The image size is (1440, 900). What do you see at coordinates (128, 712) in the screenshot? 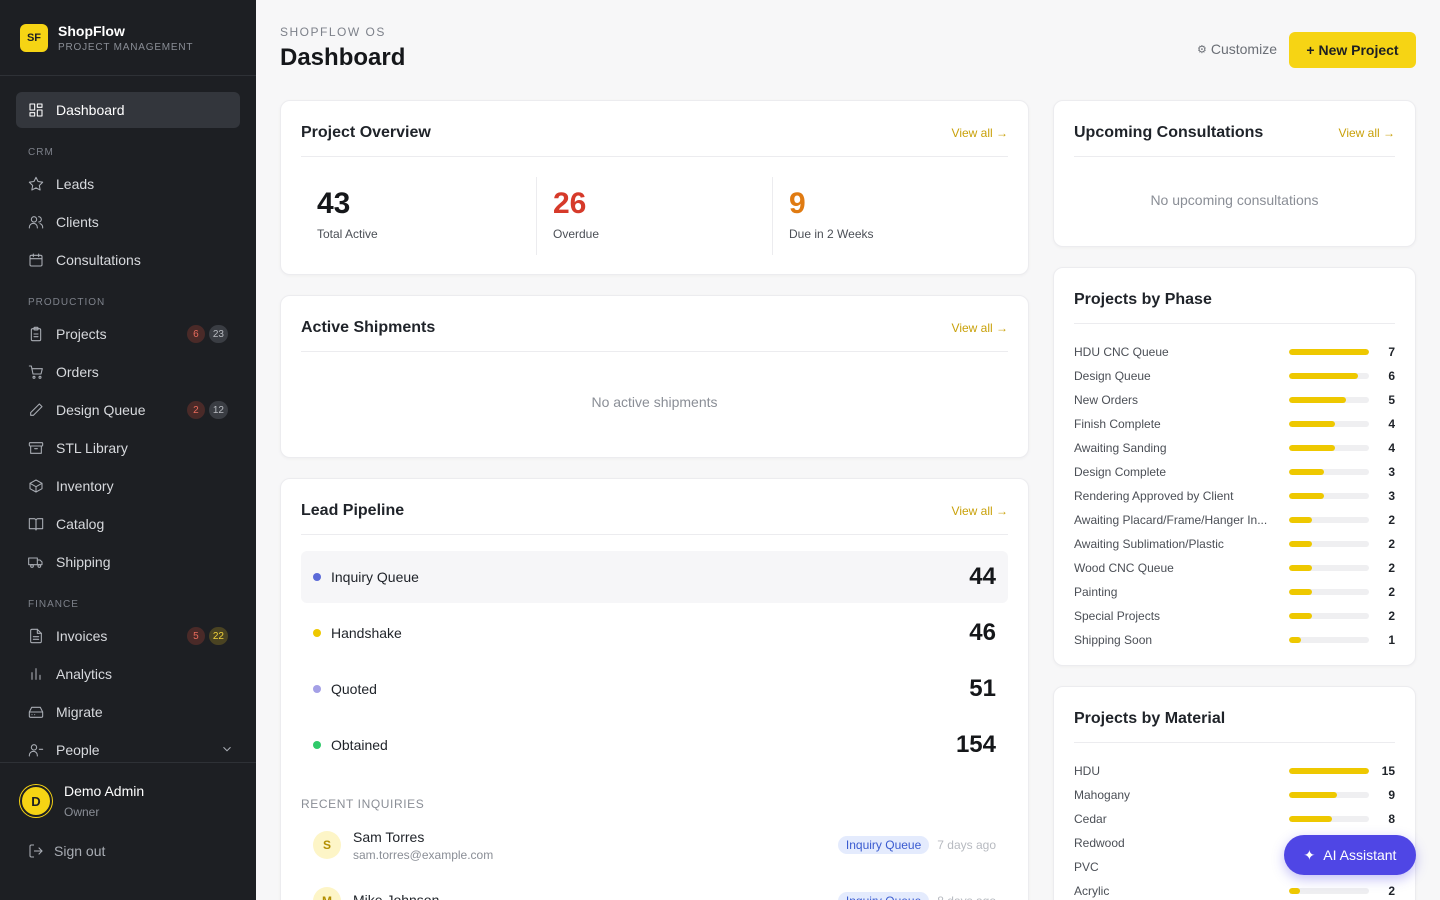
I see `sidebar-item-migrate: Migrate` at bounding box center [128, 712].